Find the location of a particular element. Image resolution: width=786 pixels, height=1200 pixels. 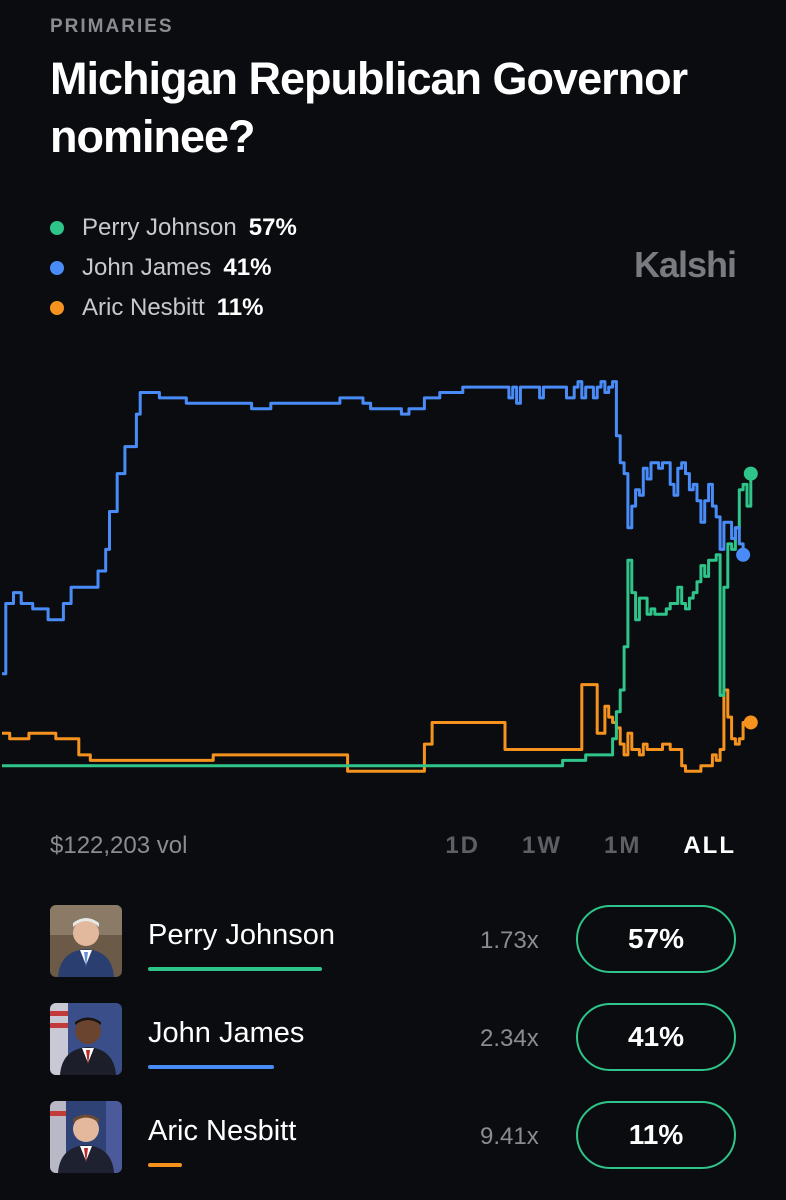

candidate-name: Aric Nesbitt is located at coordinates (222, 1131).